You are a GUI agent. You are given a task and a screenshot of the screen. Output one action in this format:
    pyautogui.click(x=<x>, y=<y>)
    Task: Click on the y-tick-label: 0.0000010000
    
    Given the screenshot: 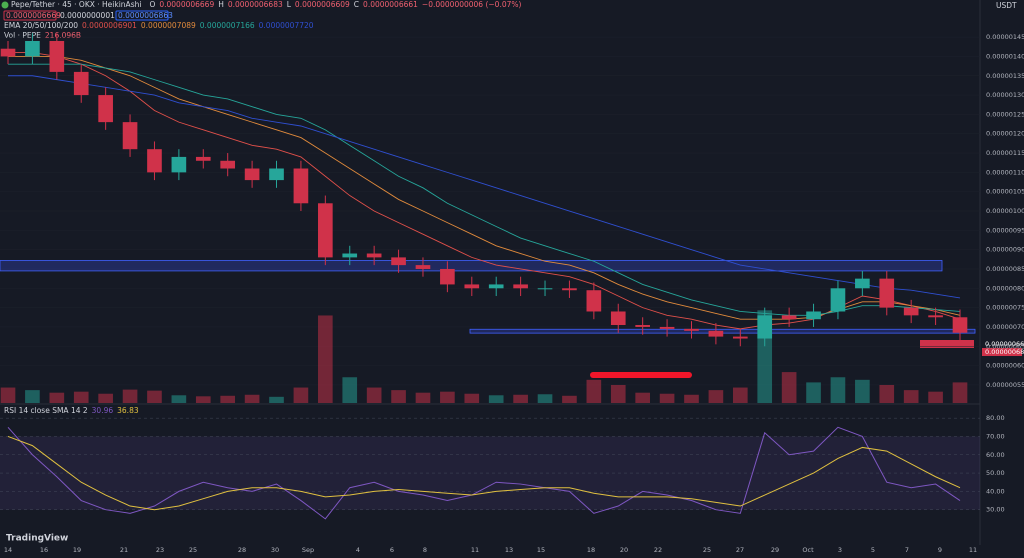 What is the action you would take?
    pyautogui.click(x=1005, y=211)
    